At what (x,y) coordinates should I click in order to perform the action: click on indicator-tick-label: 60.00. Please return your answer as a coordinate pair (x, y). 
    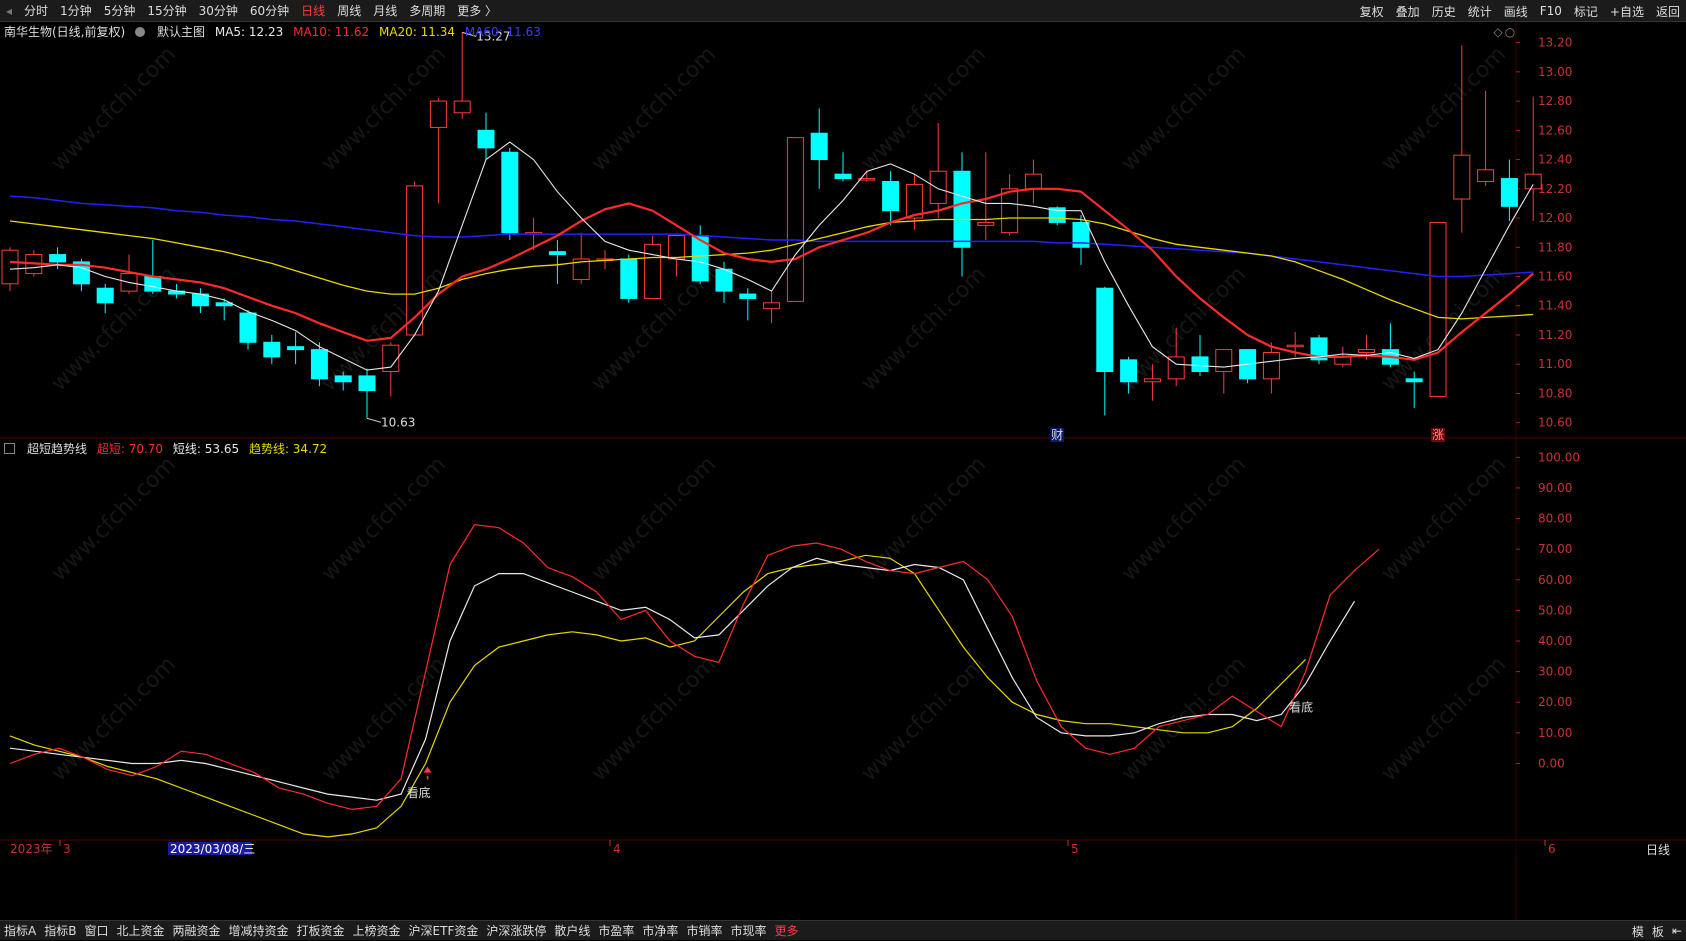
    Looking at the image, I should click on (1555, 580).